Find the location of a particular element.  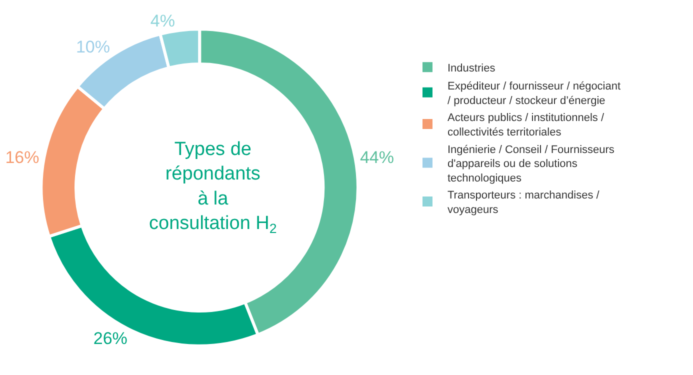

data-label: 16% is located at coordinates (22, 157).